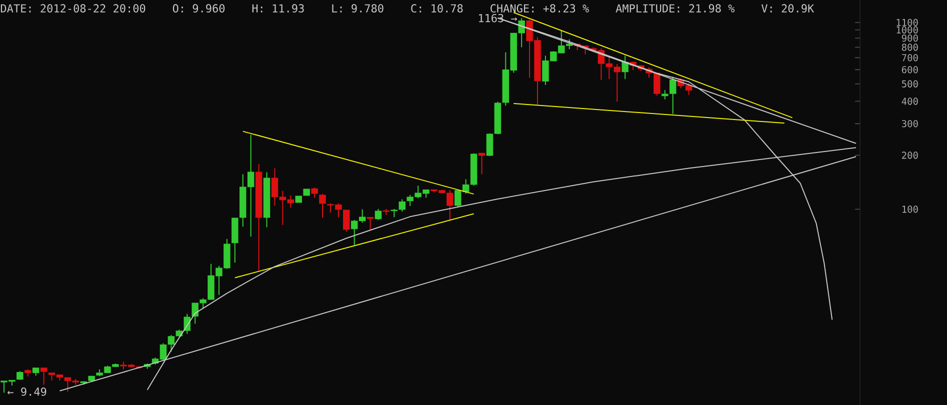 Image resolution: width=947 pixels, height=405 pixels. What do you see at coordinates (787, 8) in the screenshot?
I see `annotation: V: 20.9K` at bounding box center [787, 8].